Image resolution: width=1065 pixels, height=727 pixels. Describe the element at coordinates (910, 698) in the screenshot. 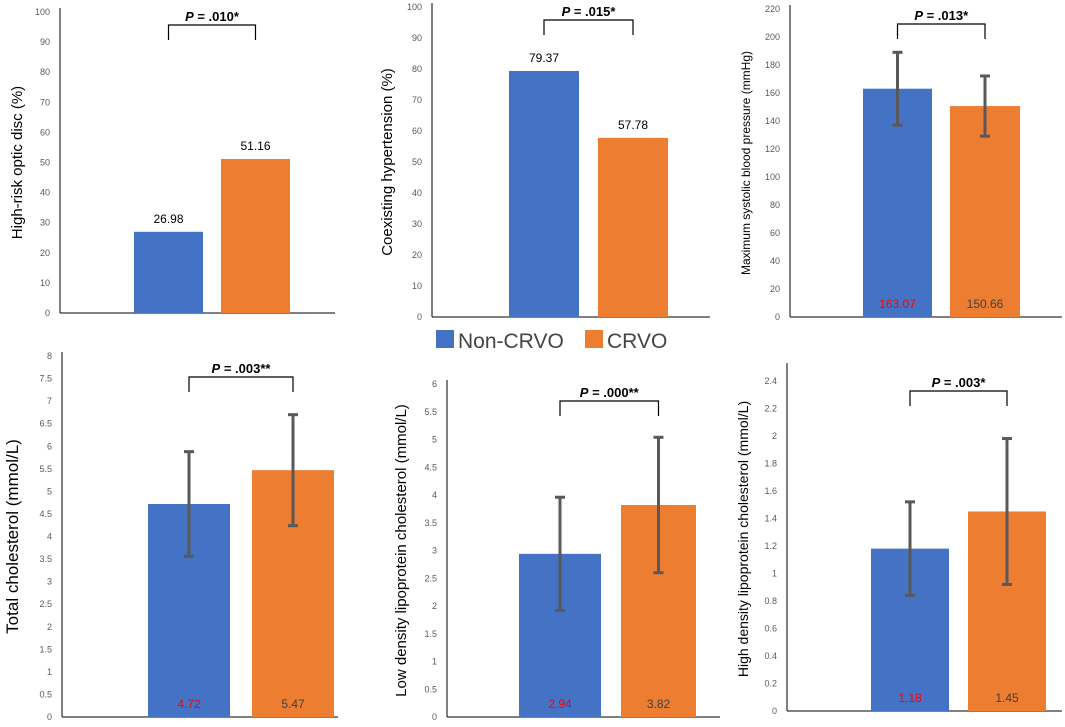

I see `data-label: 1.18` at that location.